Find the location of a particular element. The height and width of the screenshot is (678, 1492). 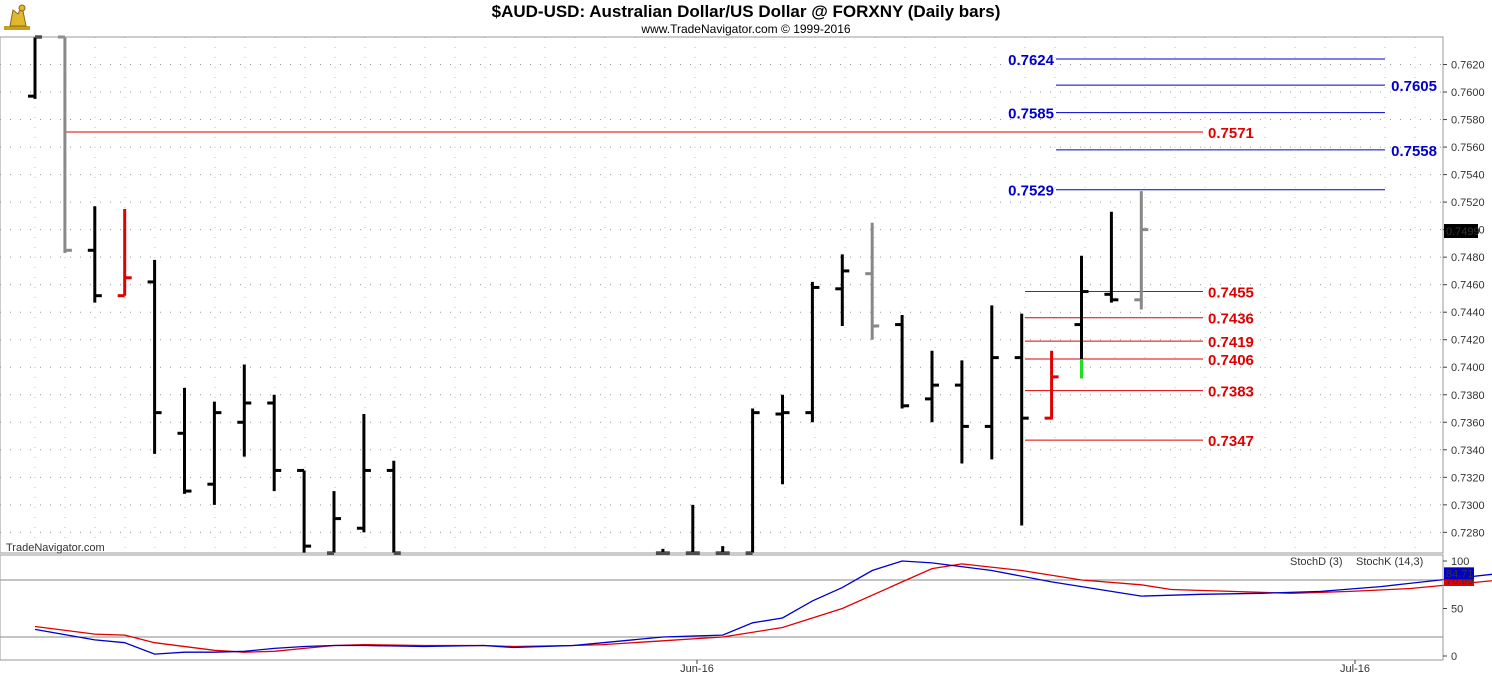

x-tick-label: Jun-16 is located at coordinates (697, 669).